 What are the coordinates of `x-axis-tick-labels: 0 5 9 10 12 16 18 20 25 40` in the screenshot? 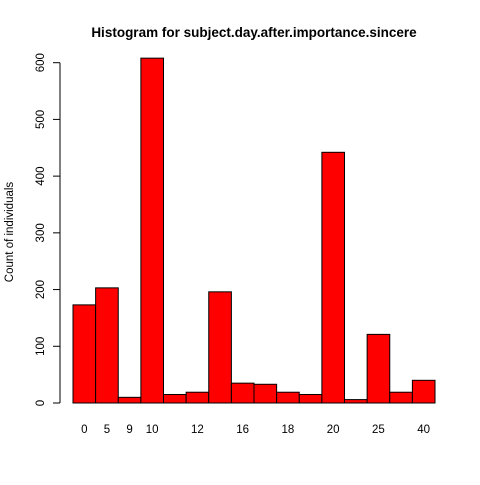 It's located at (255, 430).